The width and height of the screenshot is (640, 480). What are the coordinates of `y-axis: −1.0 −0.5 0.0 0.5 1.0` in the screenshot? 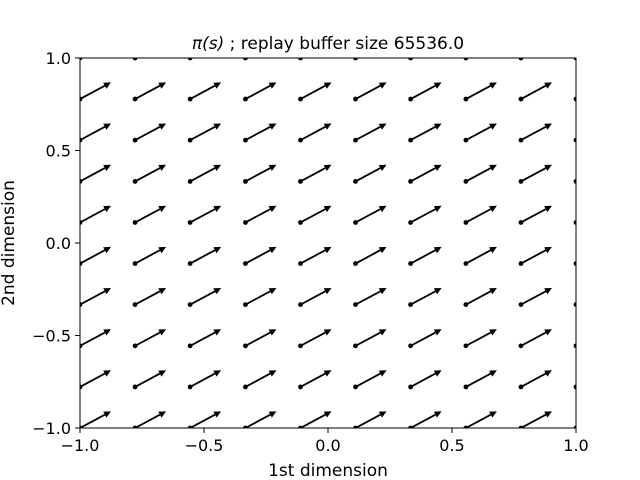 It's located at (56, 243).